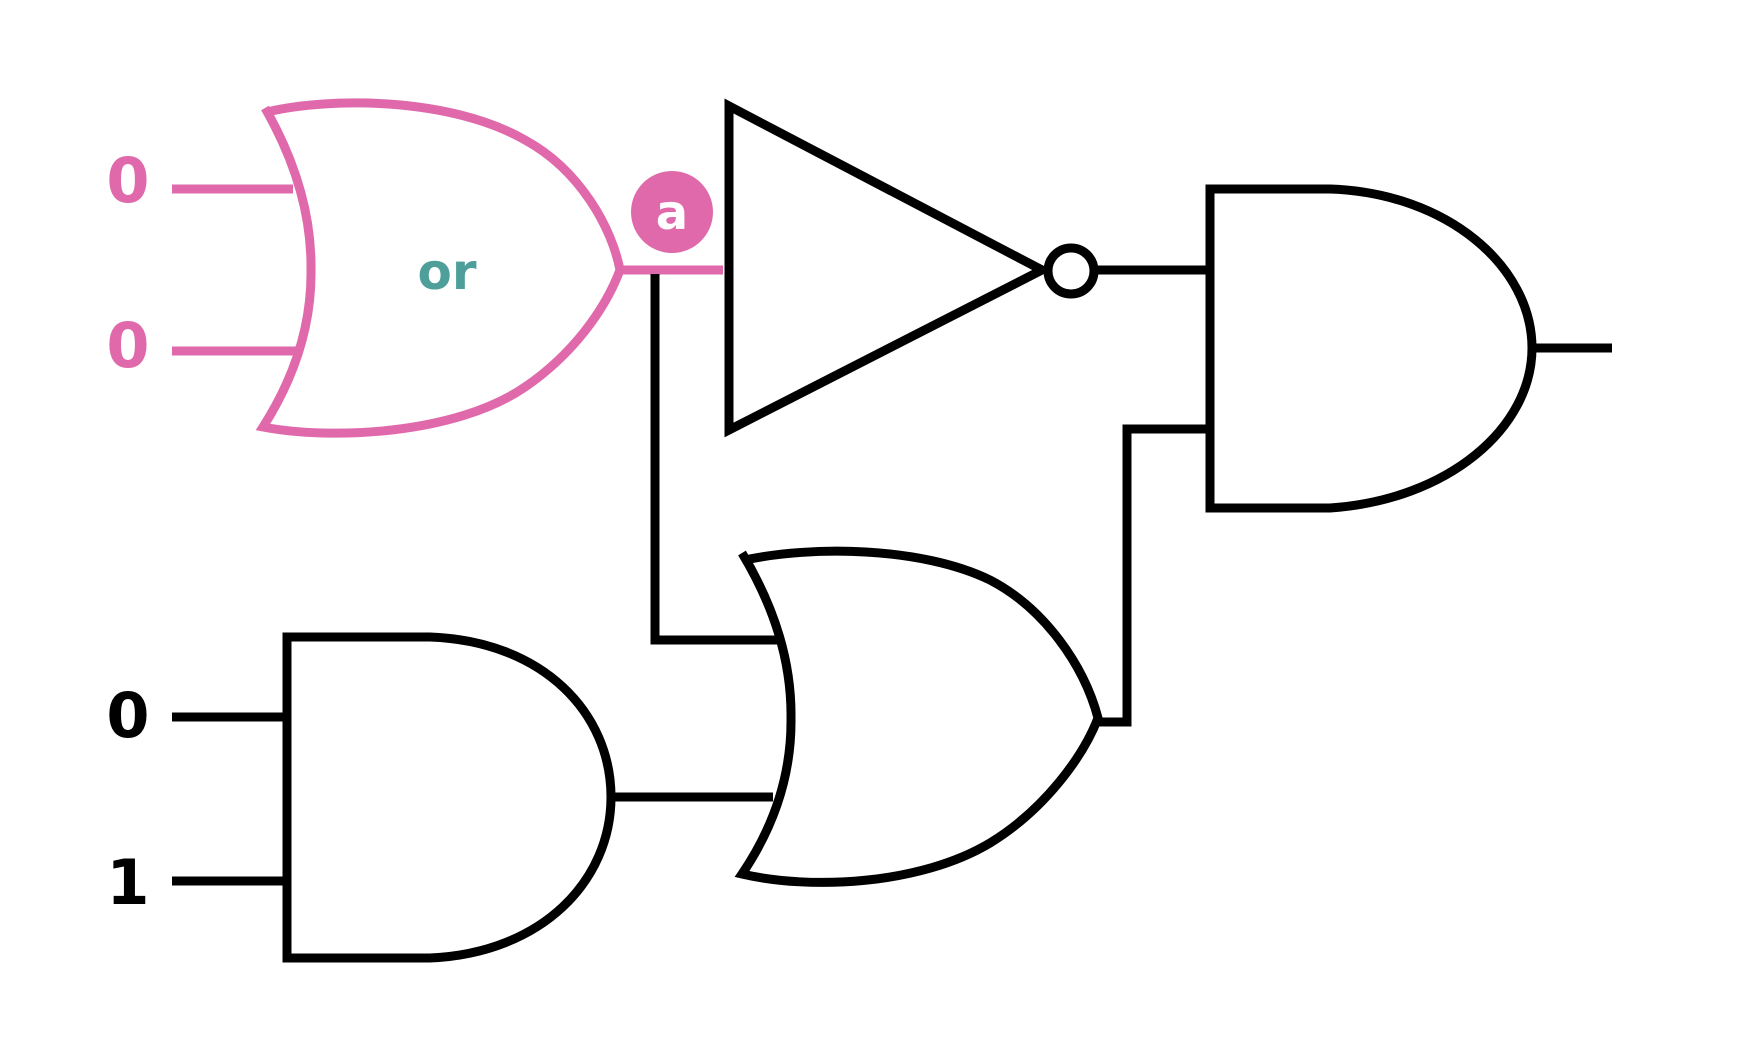  I want to click on or-gate-2-output-wire, so click(1154, 575).